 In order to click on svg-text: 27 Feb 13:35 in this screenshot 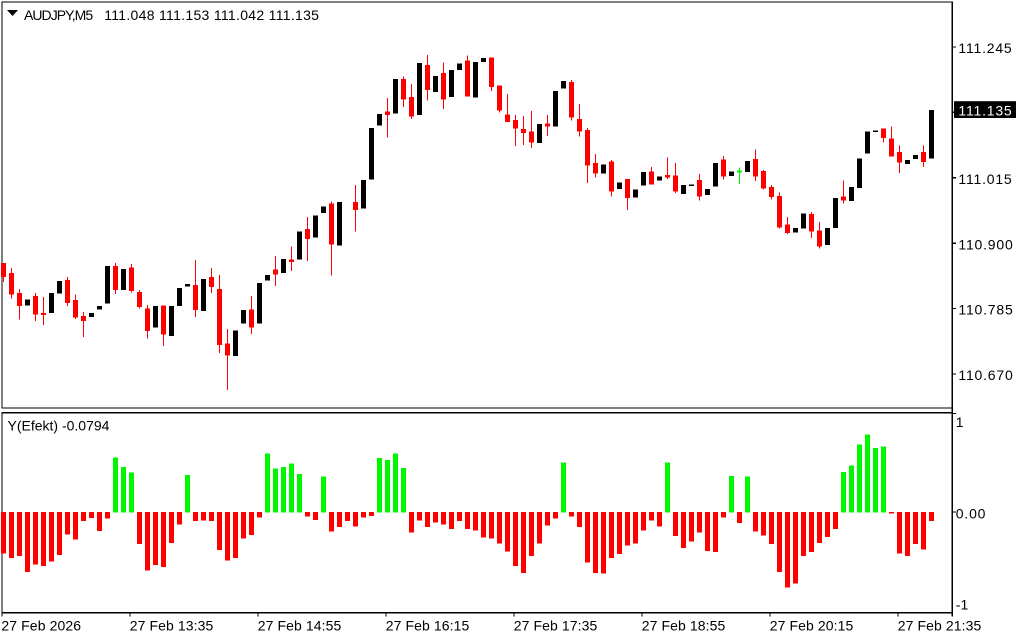, I will do `click(172, 625)`.